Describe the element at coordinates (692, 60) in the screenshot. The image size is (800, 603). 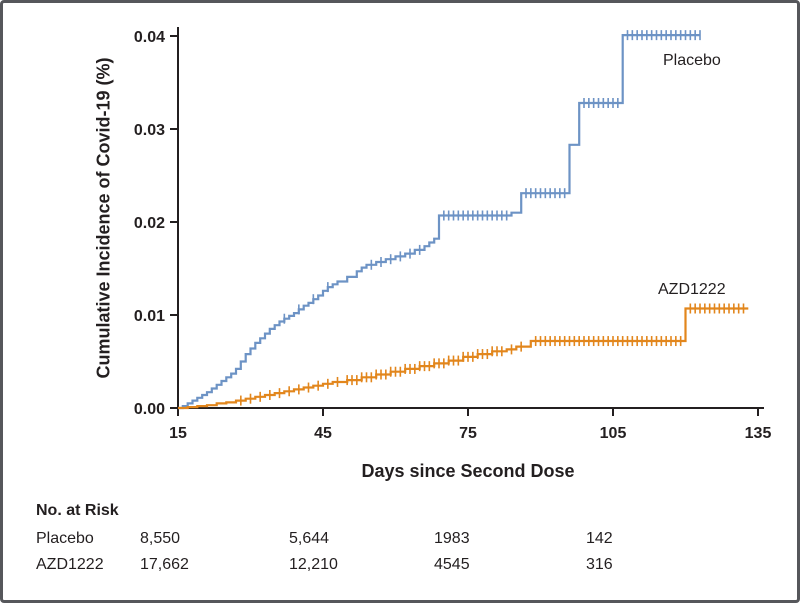
I see `series-label-placebo: Placebo` at that location.